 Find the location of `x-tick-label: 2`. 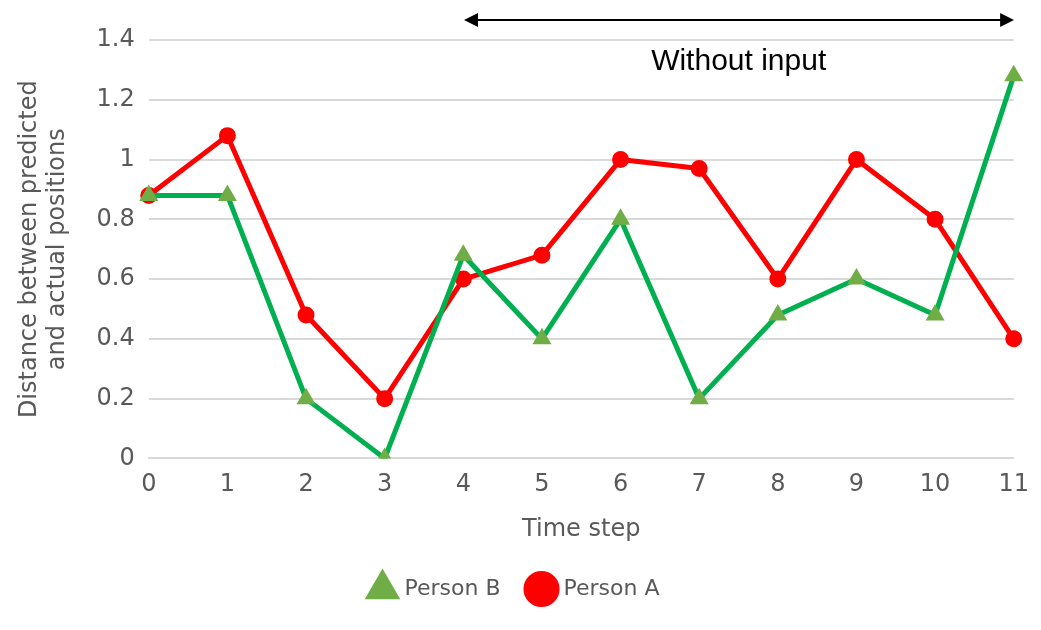

x-tick-label: 2 is located at coordinates (306, 483).